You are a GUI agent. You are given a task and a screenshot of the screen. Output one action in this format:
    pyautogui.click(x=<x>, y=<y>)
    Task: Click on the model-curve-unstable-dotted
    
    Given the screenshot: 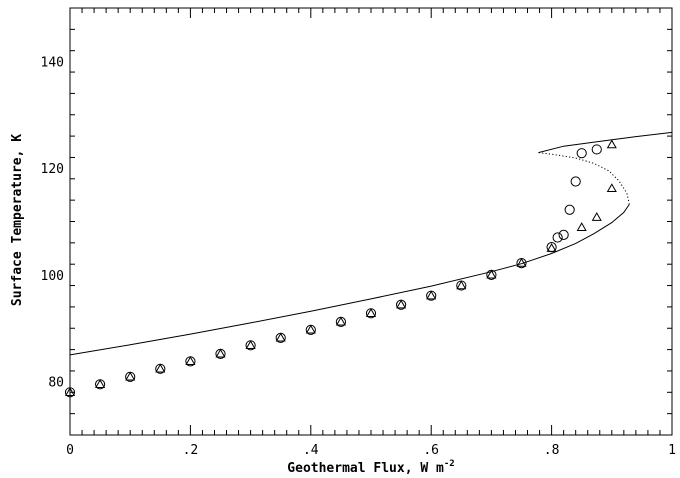 What is the action you would take?
    pyautogui.click(x=584, y=178)
    